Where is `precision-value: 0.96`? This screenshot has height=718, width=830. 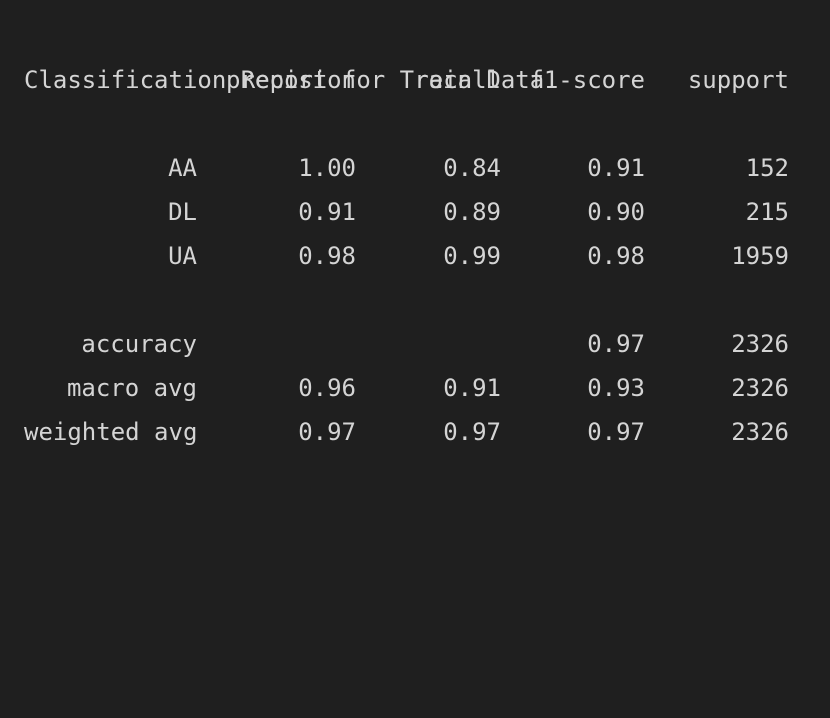 precision-value: 0.96 is located at coordinates (327, 388).